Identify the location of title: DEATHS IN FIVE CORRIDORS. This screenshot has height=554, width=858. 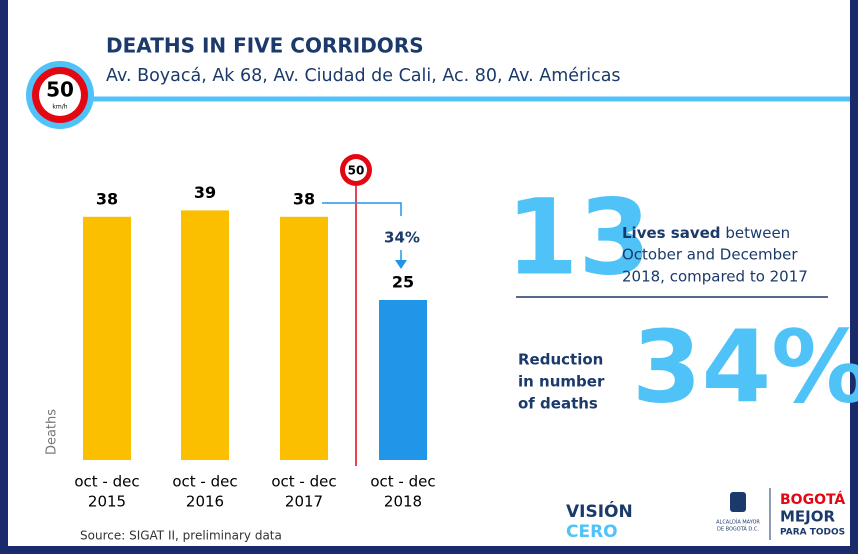
(265, 46).